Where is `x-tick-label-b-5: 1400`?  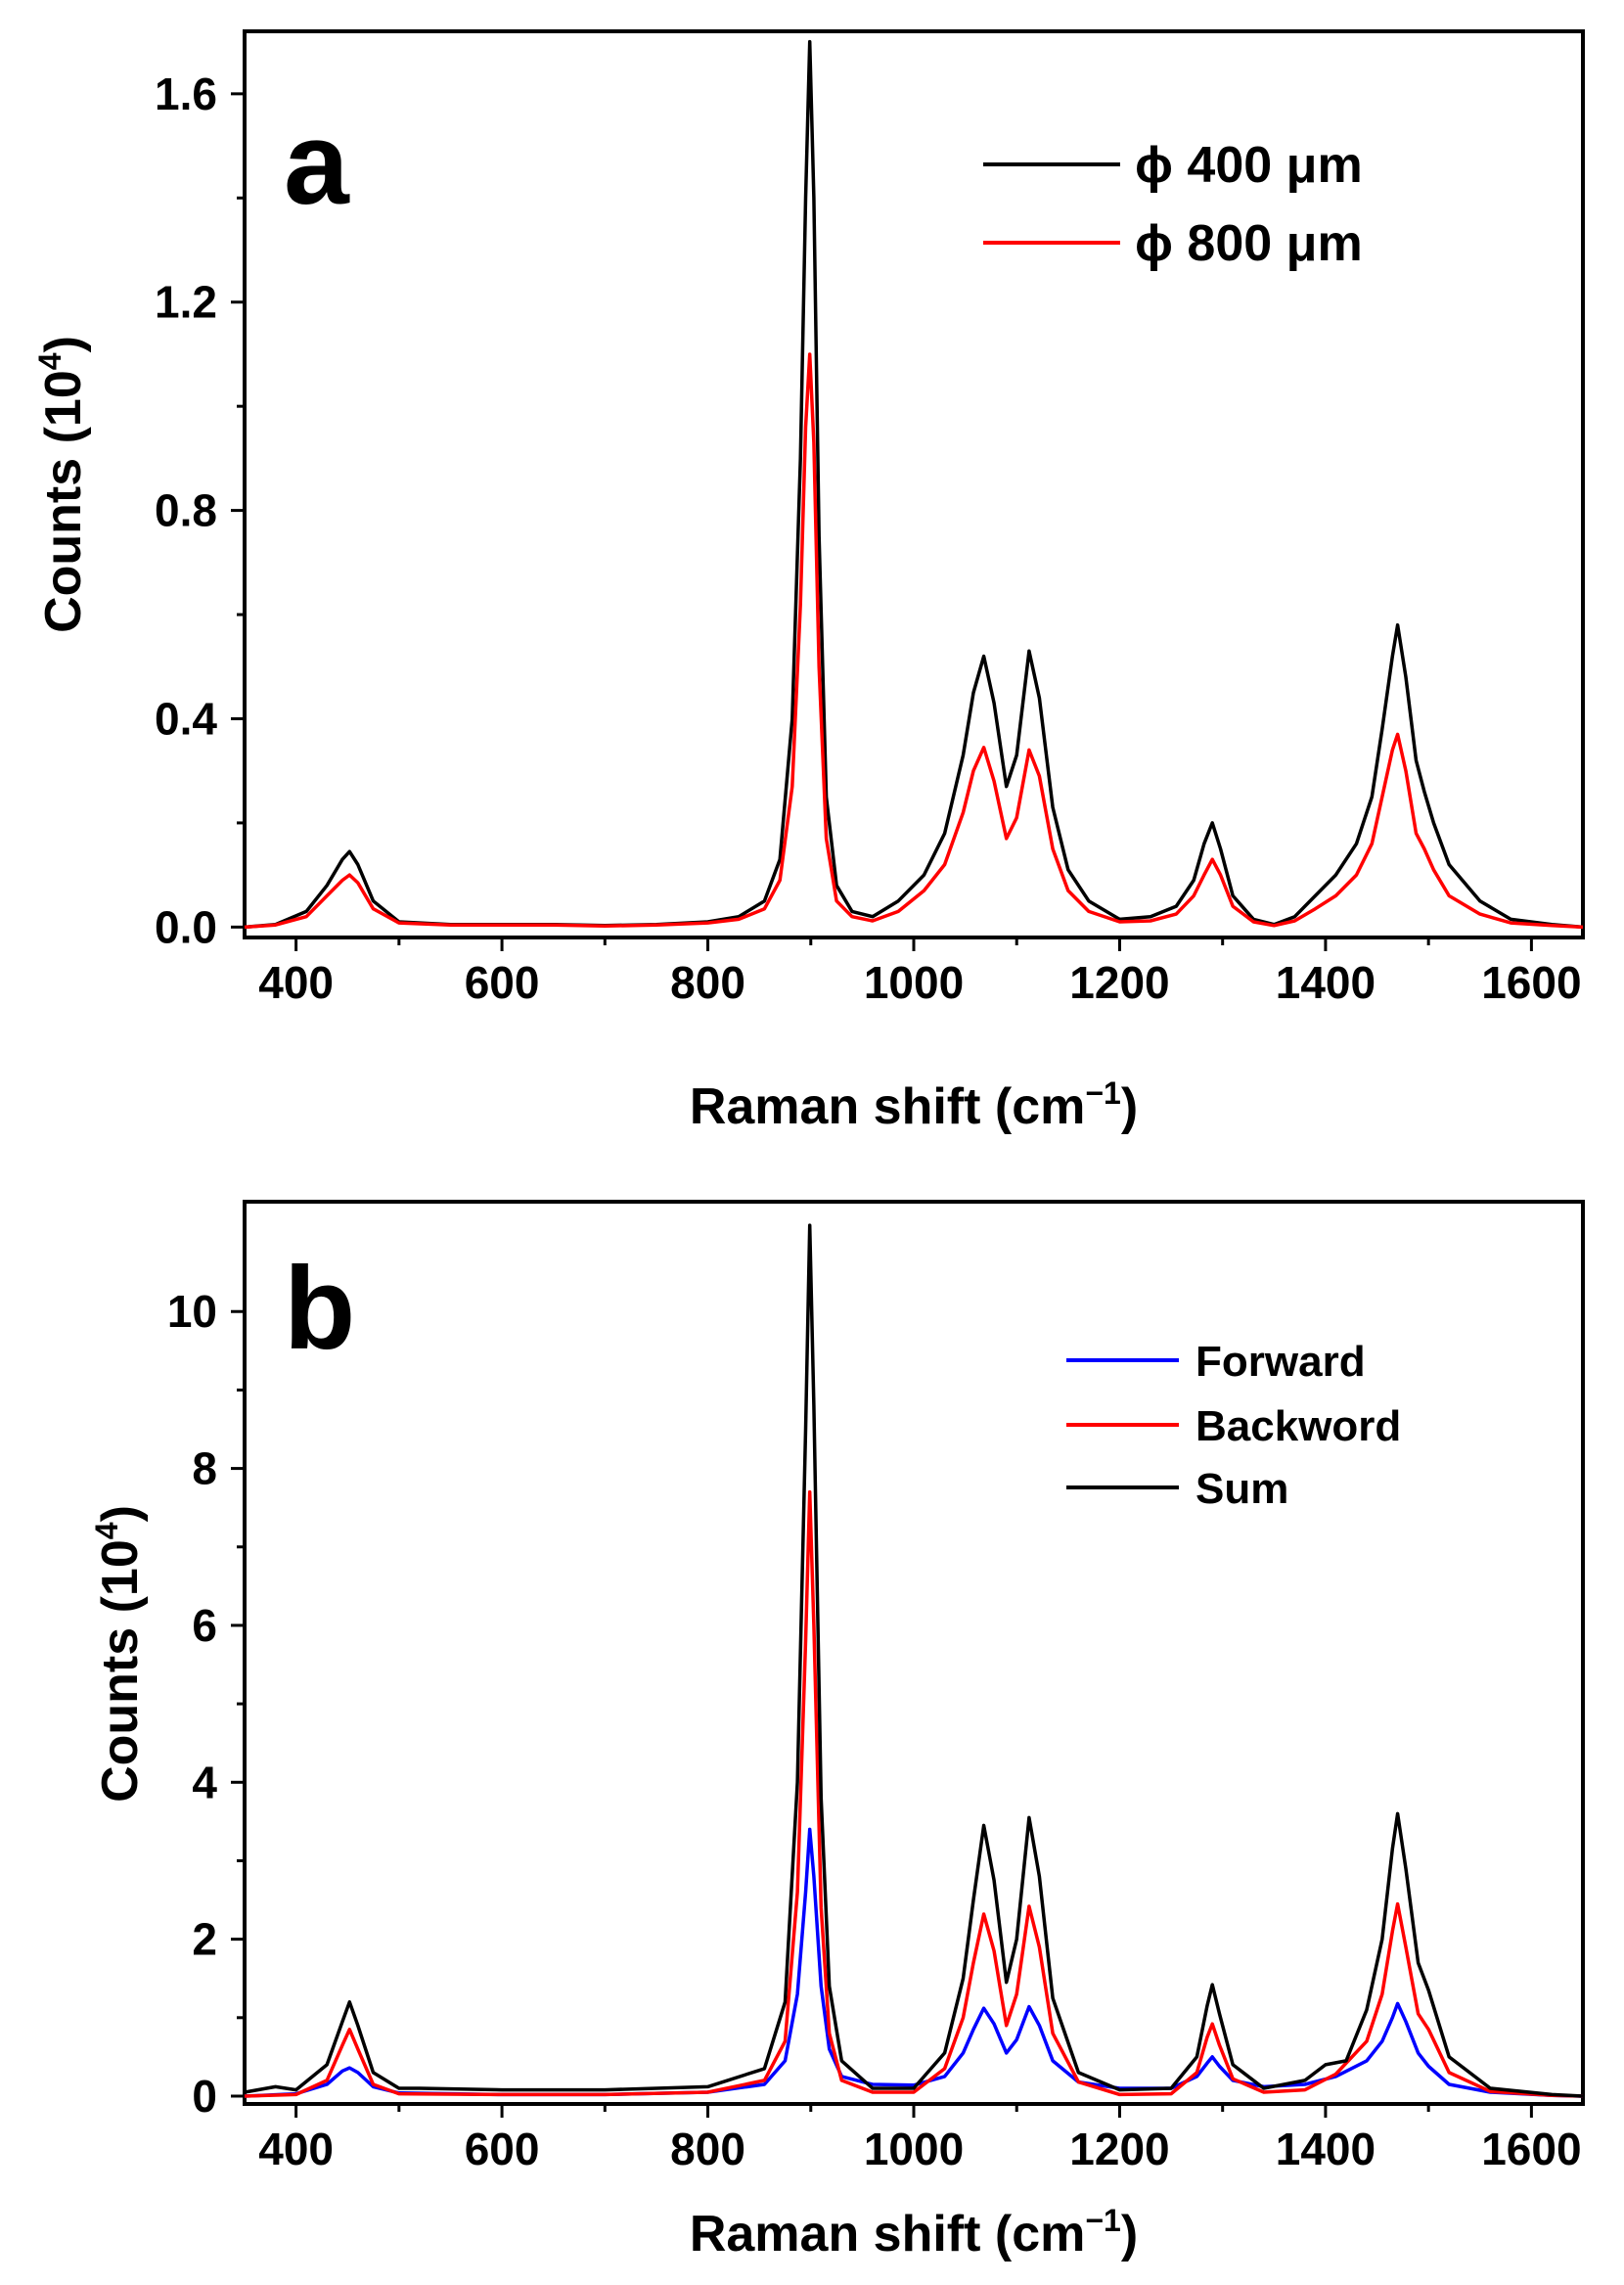 x-tick-label-b-5: 1400 is located at coordinates (1326, 2149).